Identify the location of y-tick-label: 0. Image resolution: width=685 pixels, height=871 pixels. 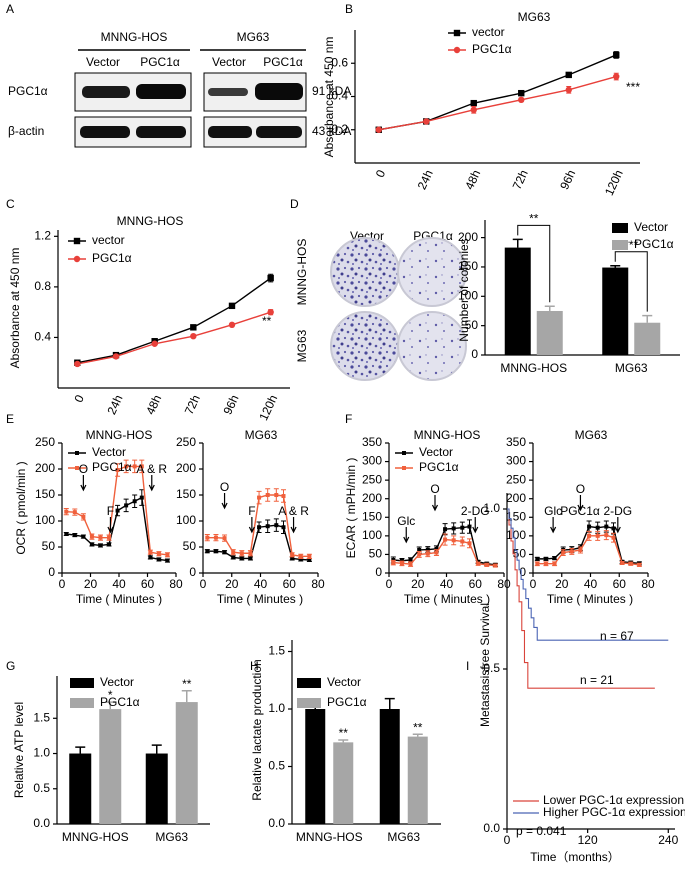
(474, 354).